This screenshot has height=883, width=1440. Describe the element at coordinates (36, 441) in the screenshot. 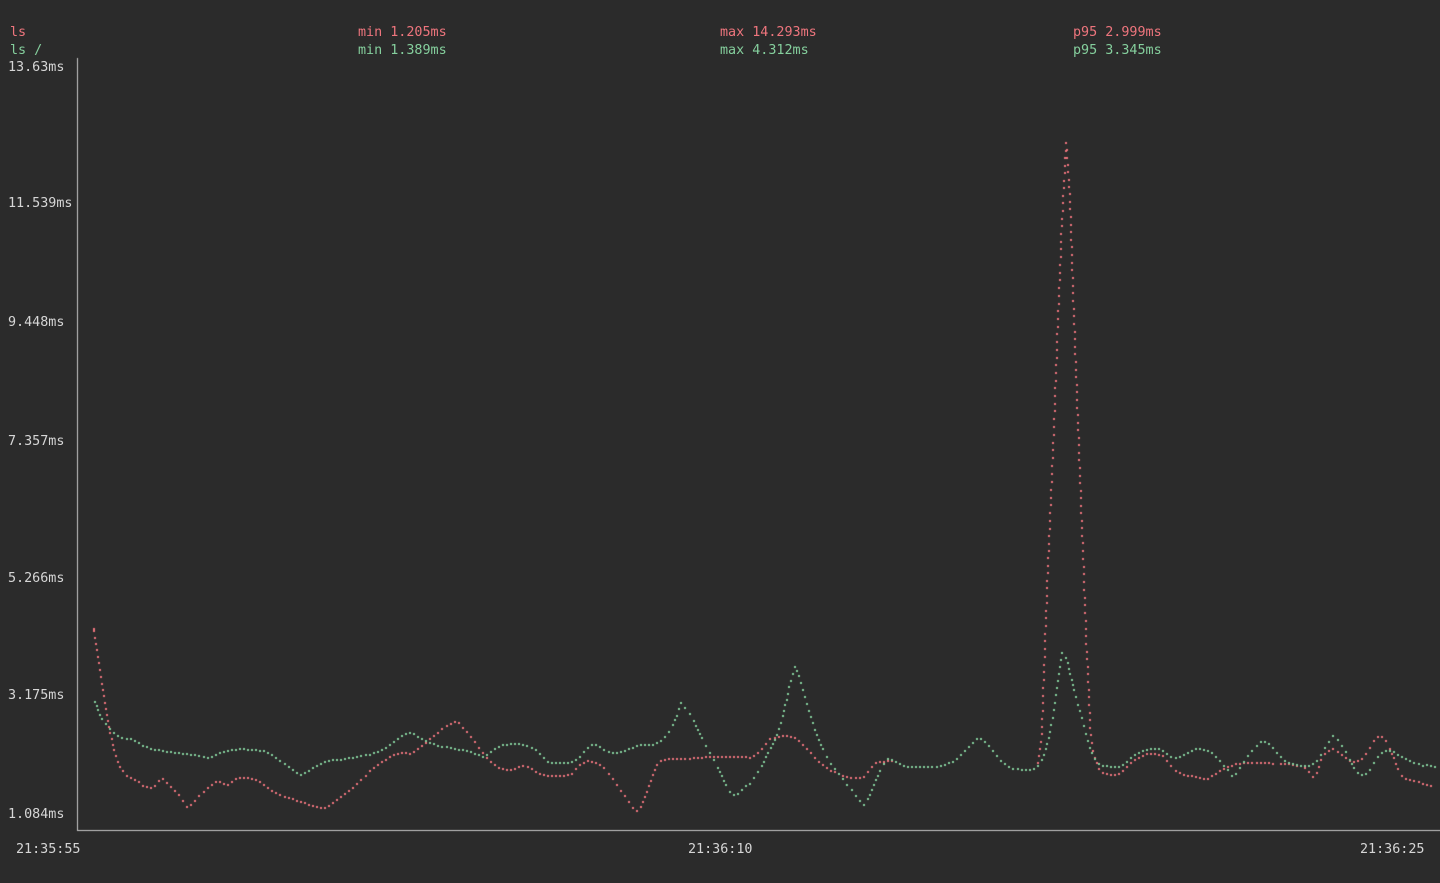

I see `y-axis-tick-3: 7.357ms` at that location.